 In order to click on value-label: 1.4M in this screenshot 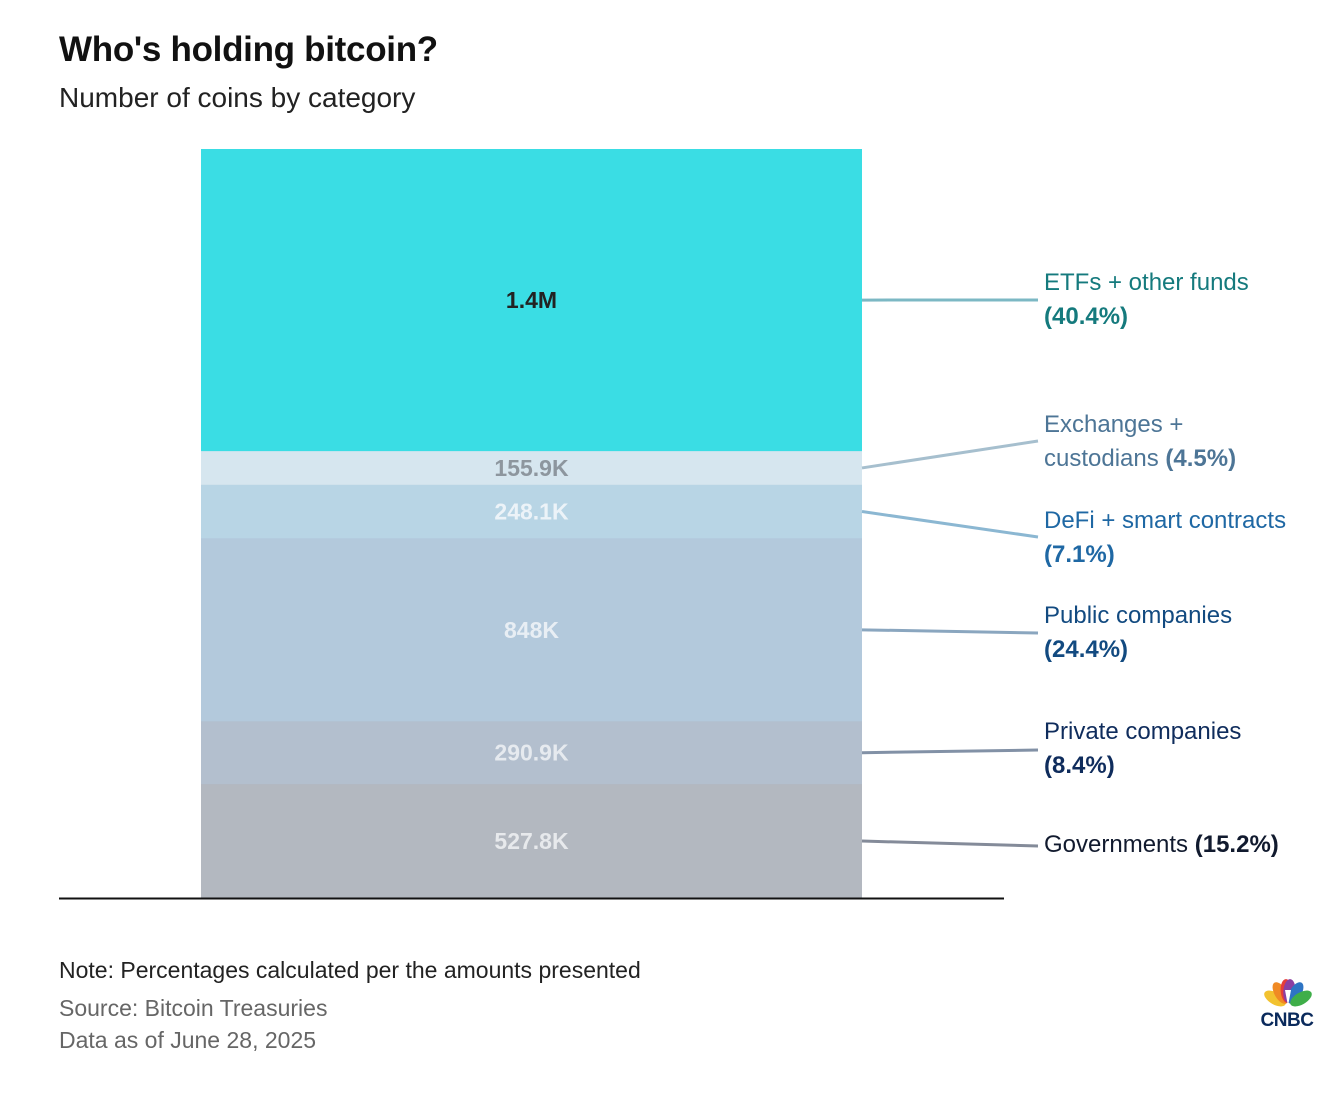, I will do `click(531, 300)`.